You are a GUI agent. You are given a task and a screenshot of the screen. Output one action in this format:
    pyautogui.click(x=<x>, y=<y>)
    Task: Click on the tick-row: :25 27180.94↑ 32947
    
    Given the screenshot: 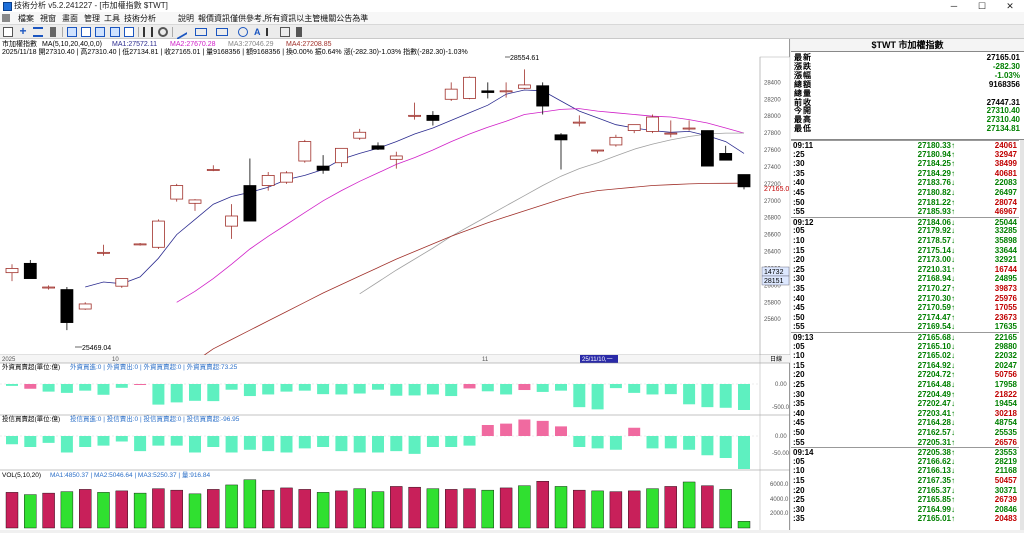 What is the action you would take?
    pyautogui.click(x=905, y=154)
    